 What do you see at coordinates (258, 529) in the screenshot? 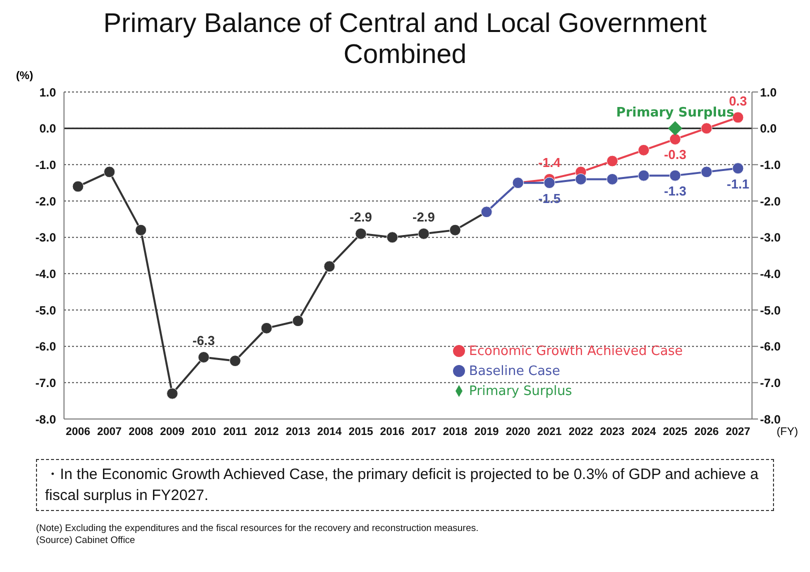
I see `text: (Note) Excluding the expenditures and the fiscal resources for the recovery and reconstruction measures.` at bounding box center [258, 529].